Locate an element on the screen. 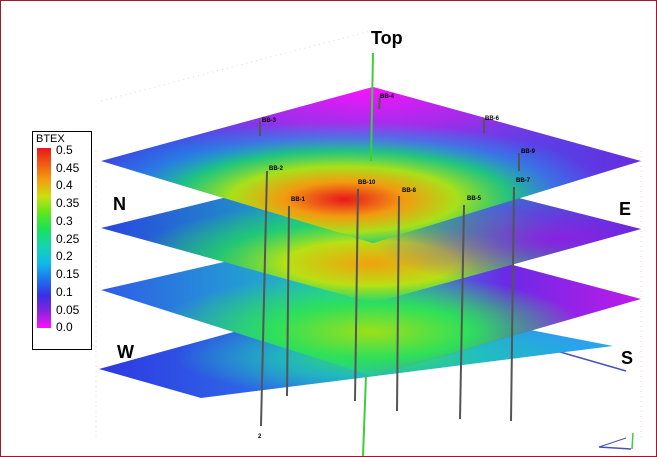 This screenshot has width=657, height=457. well-label-bb2: BB-2 is located at coordinates (276, 169).